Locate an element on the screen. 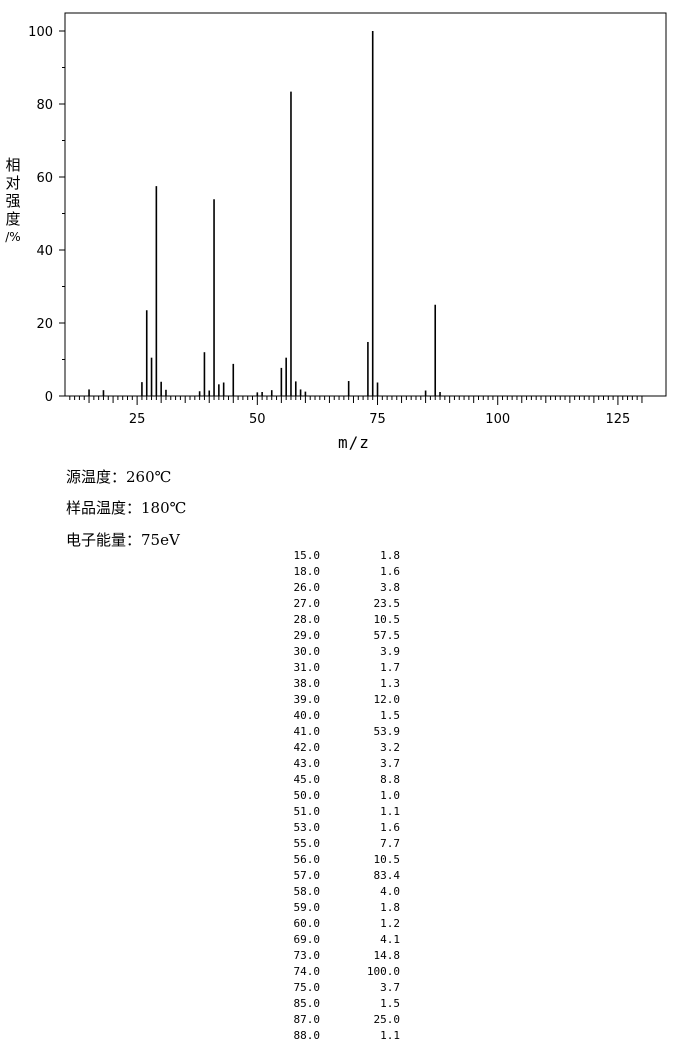  table-row: 73.0 14.8 is located at coordinates (340, 956).